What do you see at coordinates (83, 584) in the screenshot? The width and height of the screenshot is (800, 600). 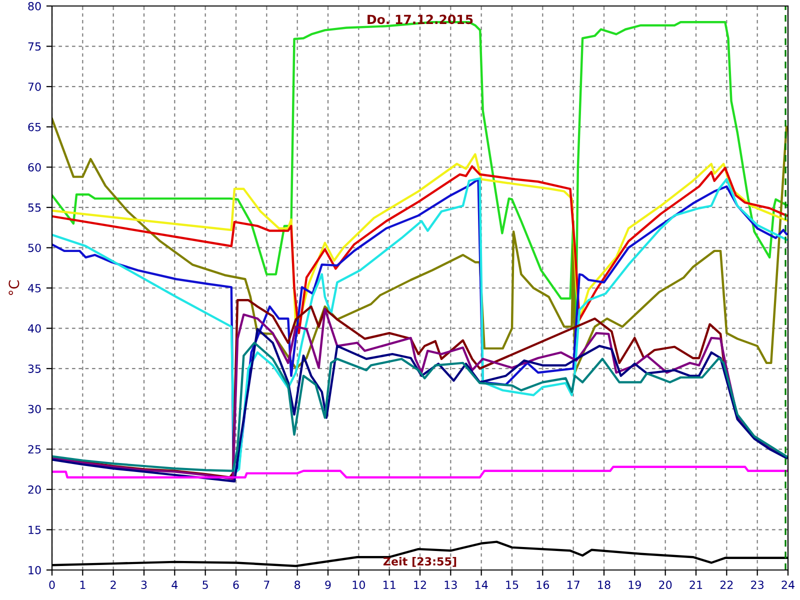 I see `x-tick-label: 1` at bounding box center [83, 584].